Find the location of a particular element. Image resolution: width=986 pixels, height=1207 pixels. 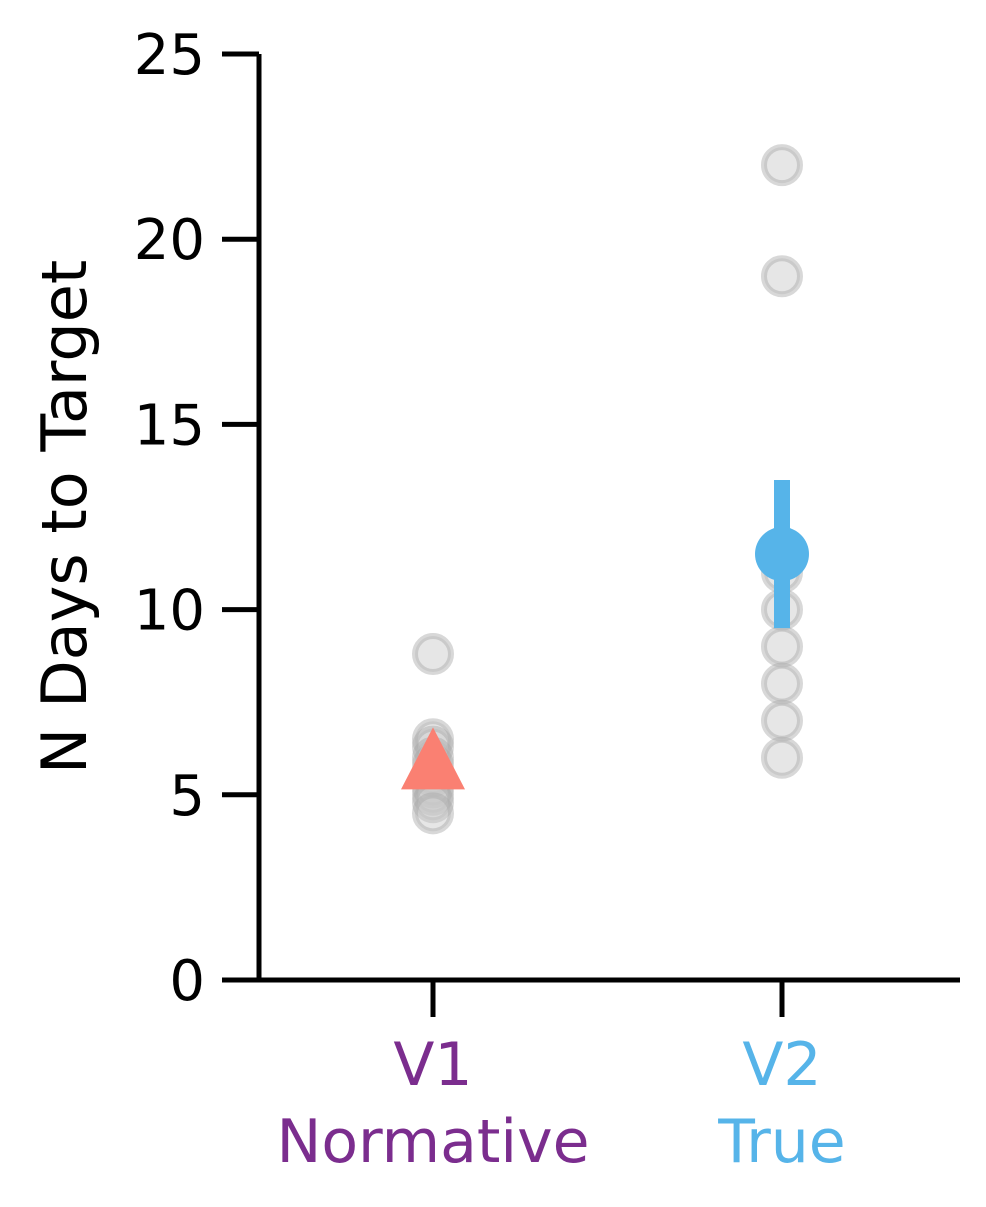

y-tick-label: 25 is located at coordinates (169, 55).